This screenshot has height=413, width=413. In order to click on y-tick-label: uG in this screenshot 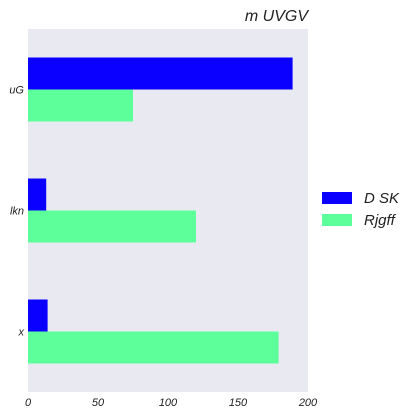, I will do `click(16, 91)`.